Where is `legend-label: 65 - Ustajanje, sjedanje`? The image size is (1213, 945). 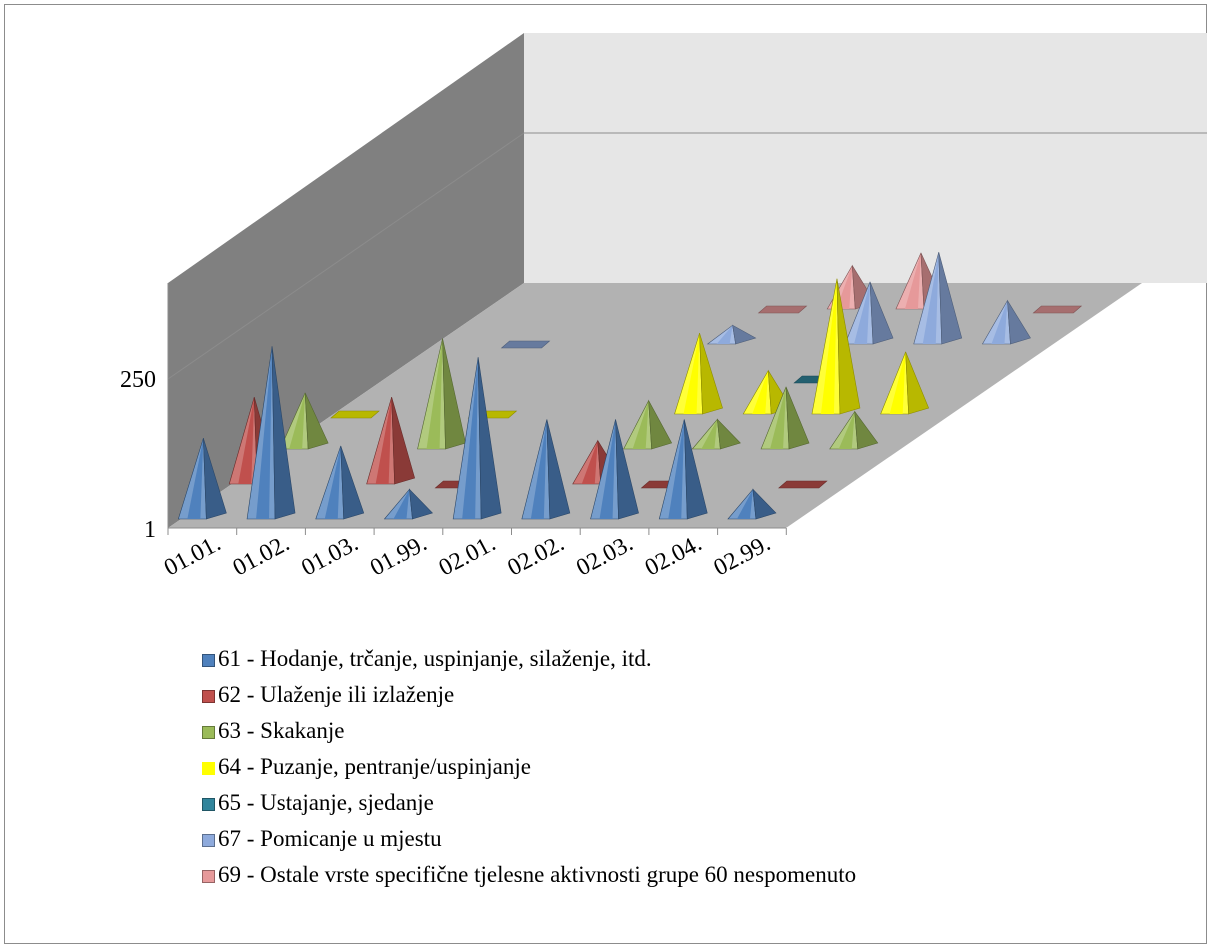 legend-label: 65 - Ustajanje, sjedanje is located at coordinates (326, 802).